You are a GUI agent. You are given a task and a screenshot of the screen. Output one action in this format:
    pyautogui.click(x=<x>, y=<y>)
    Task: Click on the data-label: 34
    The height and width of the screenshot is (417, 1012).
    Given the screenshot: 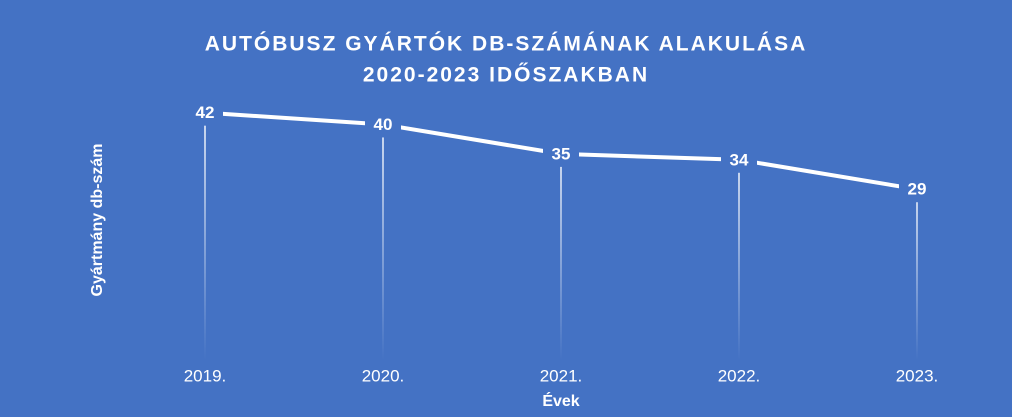 What is the action you would take?
    pyautogui.click(x=739, y=159)
    